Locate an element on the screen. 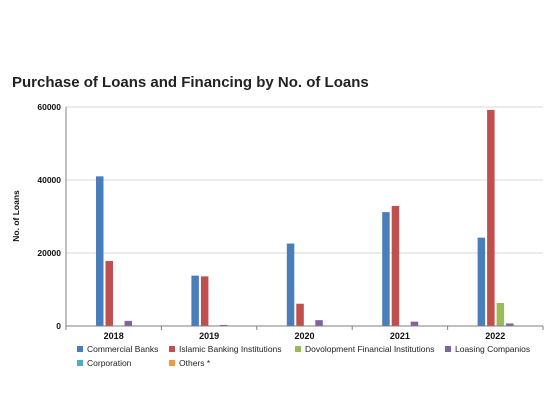 The image size is (550, 420). y-tick-labels: 0 20000 40000 60000 is located at coordinates (49, 216).